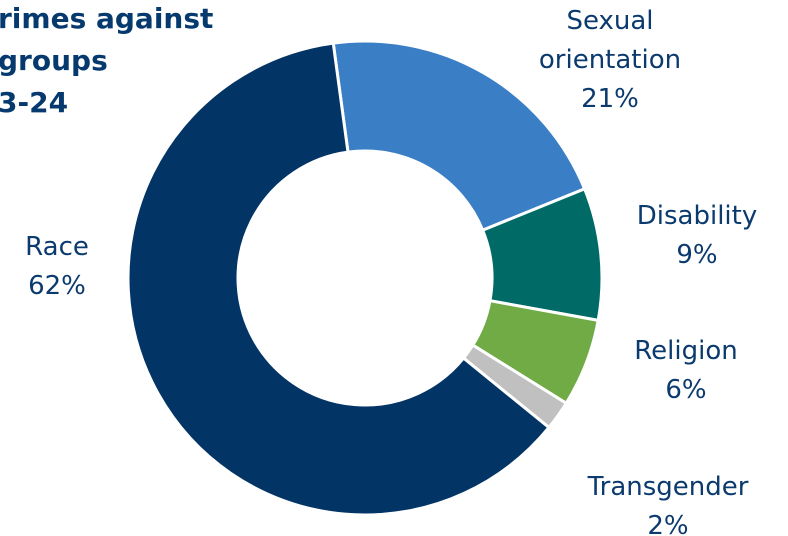 The width and height of the screenshot is (788, 536). Describe the element at coordinates (459, 136) in the screenshot. I see `donut-slice` at that location.